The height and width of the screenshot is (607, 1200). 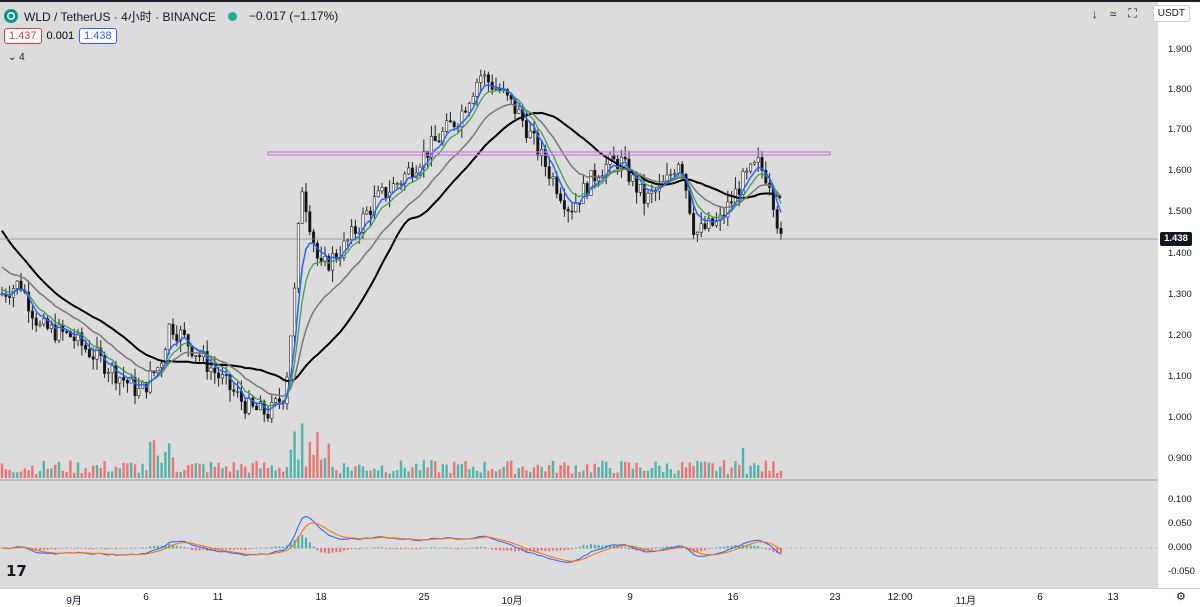 What do you see at coordinates (1132, 13) in the screenshot?
I see `fullscreen-icon: ⛶` at bounding box center [1132, 13].